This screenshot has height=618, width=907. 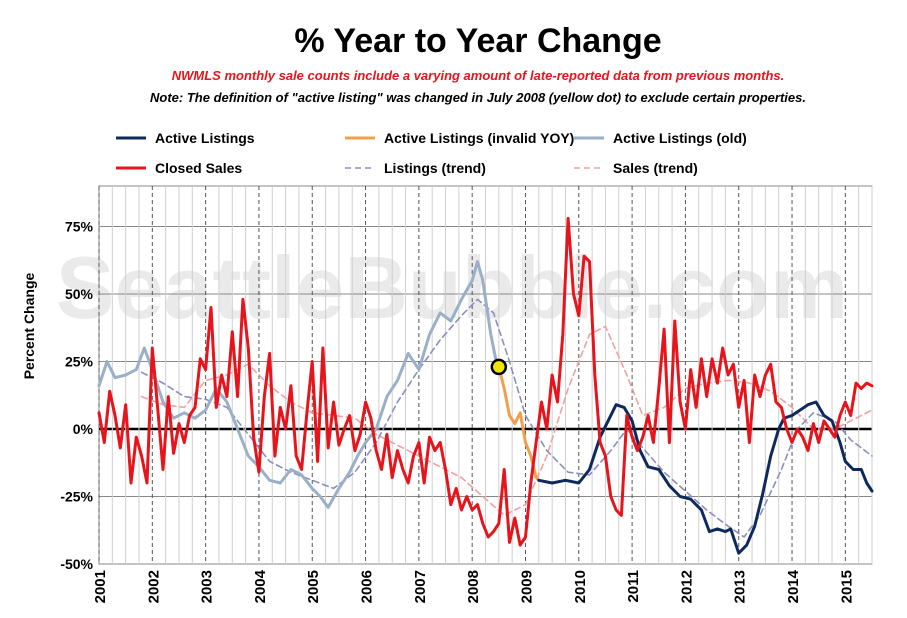 I want to click on x-tick-label: 2010, so click(x=580, y=586).